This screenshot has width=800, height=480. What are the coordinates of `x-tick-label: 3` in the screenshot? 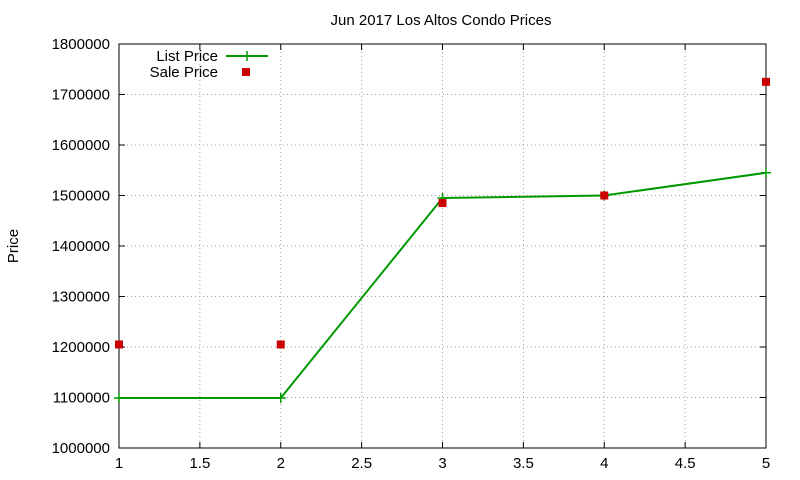 It's located at (442, 463).